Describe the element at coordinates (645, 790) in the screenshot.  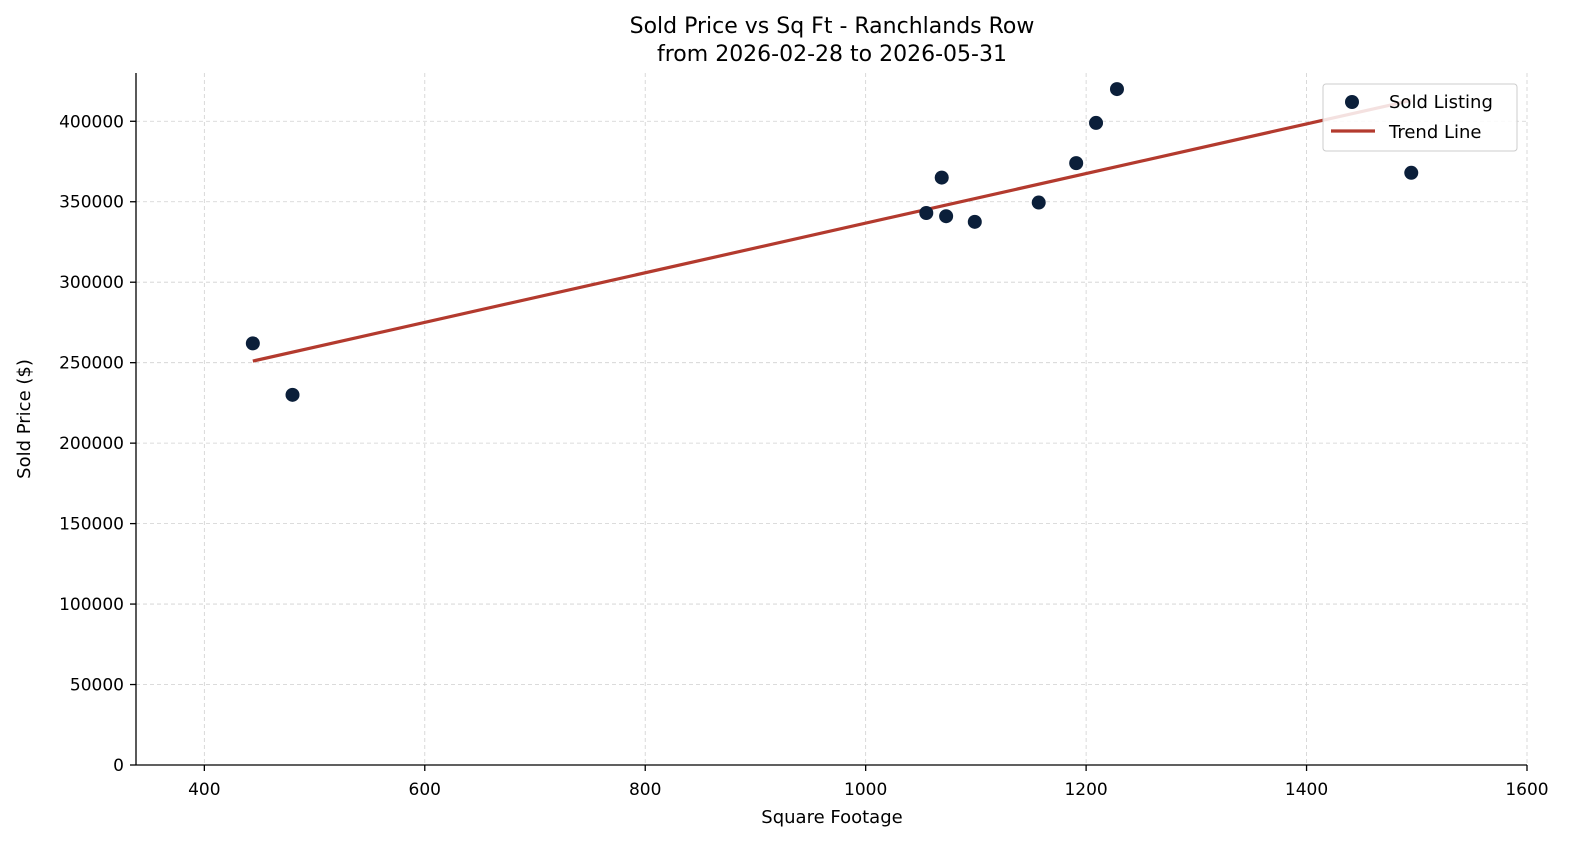
I see `x-tick-label: 800` at that location.